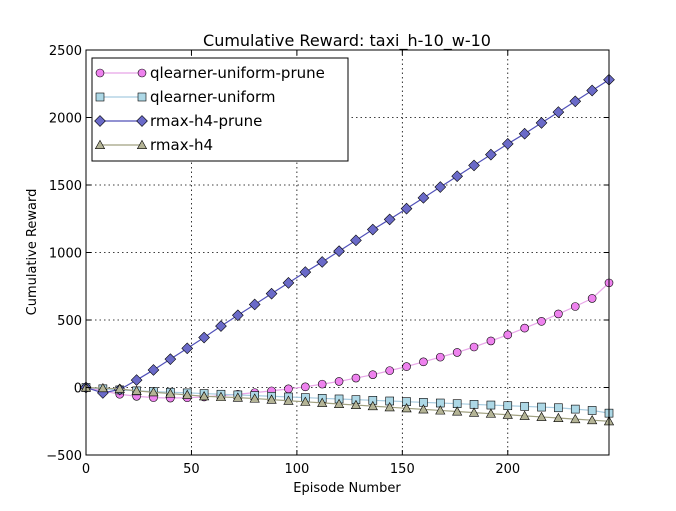 The height and width of the screenshot is (511, 676). I want to click on legend-item-rmax-h4: rmax-h4, so click(153, 145).